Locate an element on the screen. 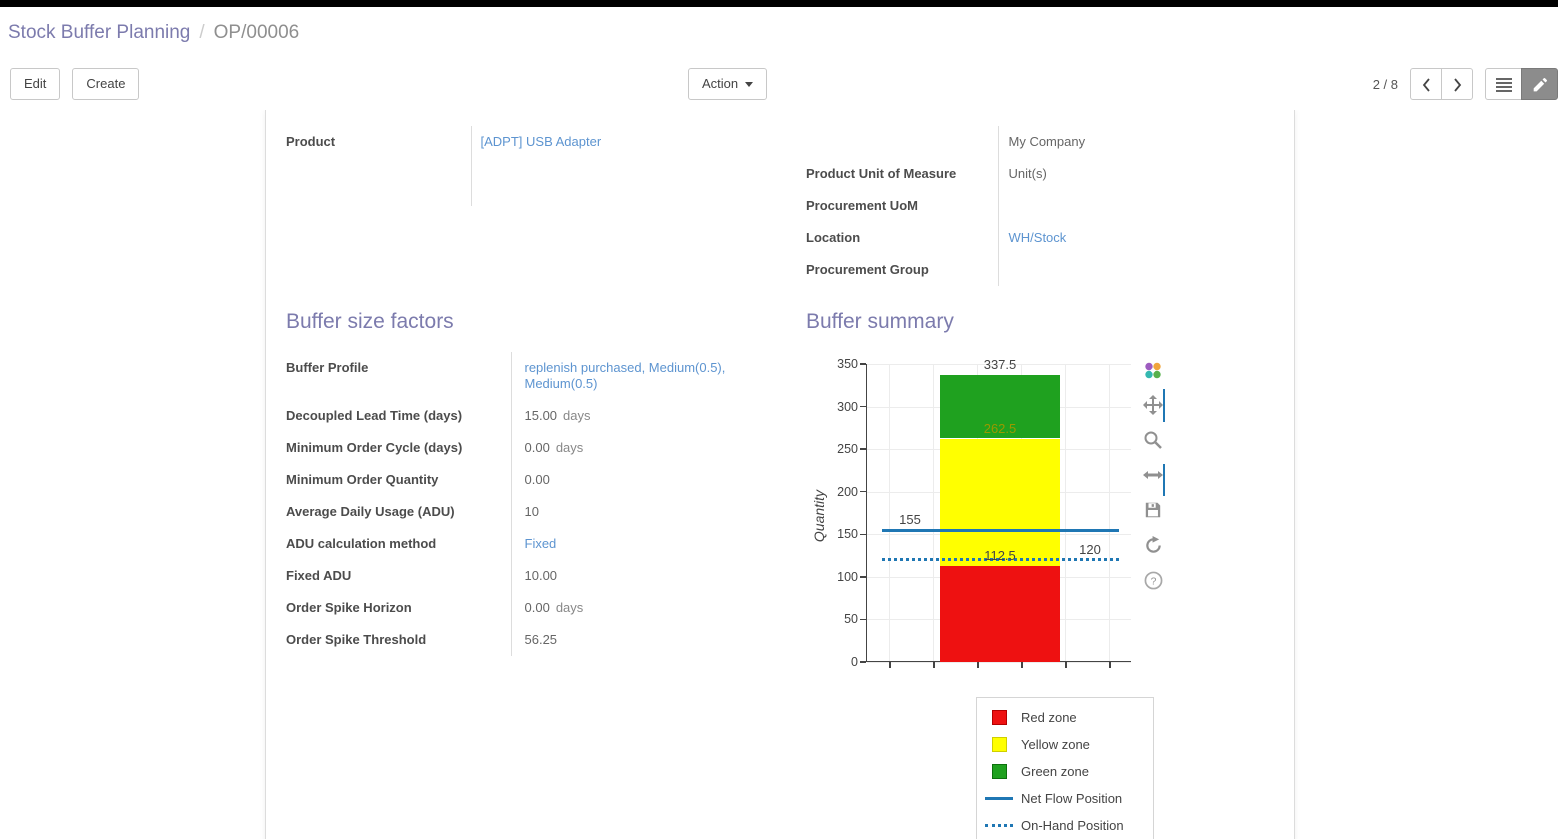 The width and height of the screenshot is (1558, 839). adu-method-label: ADU calculation method is located at coordinates (399, 544).